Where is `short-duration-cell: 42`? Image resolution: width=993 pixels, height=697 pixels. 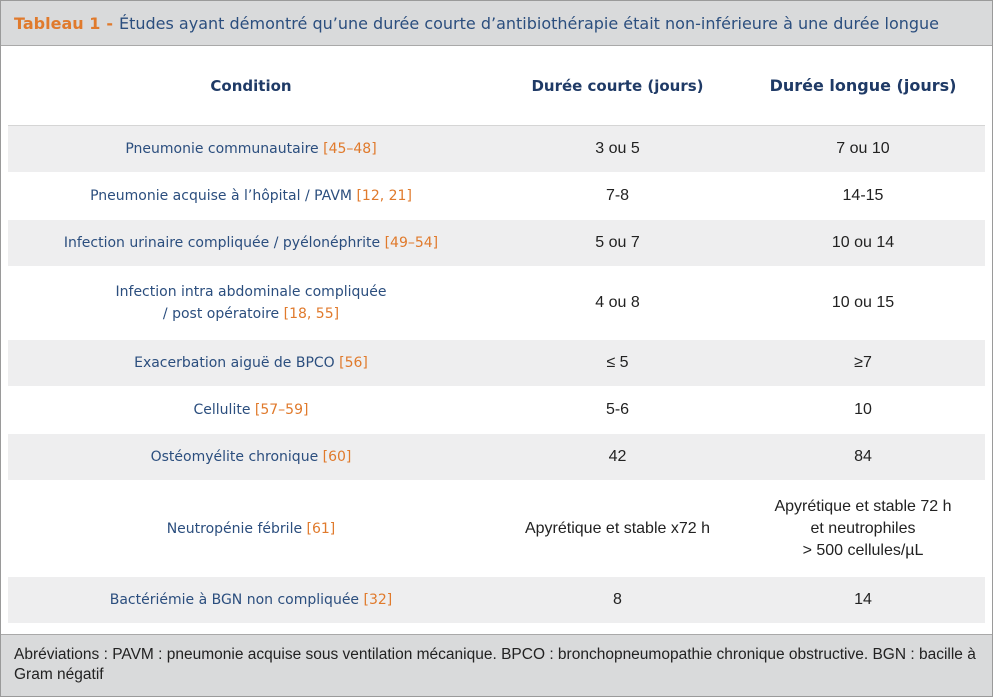
short-duration-cell: 42 is located at coordinates (617, 457).